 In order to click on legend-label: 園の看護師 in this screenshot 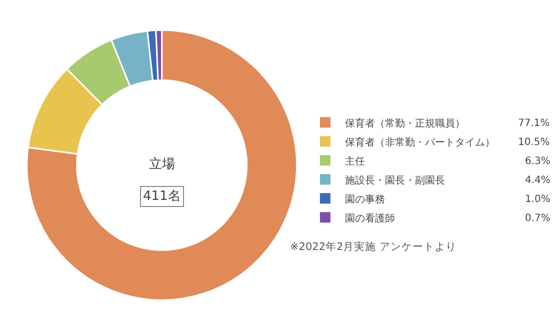, I will do `click(370, 218)`.